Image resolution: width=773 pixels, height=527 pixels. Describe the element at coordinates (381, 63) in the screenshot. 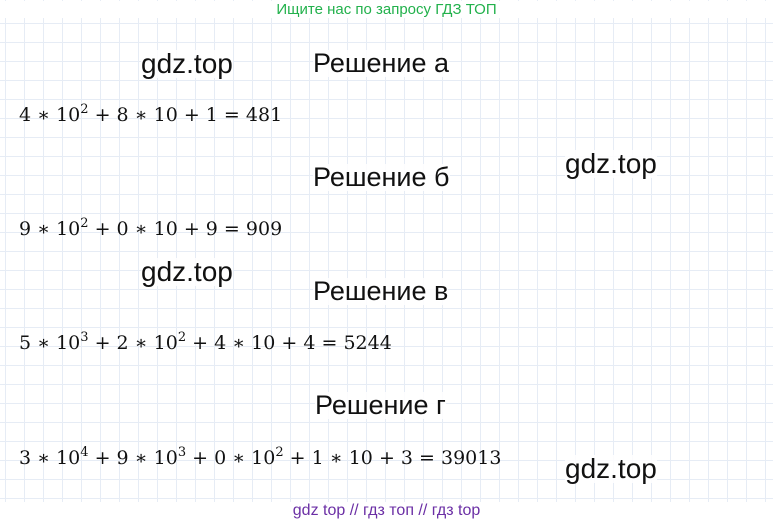

I see `solution-heading-a: Решение а` at that location.